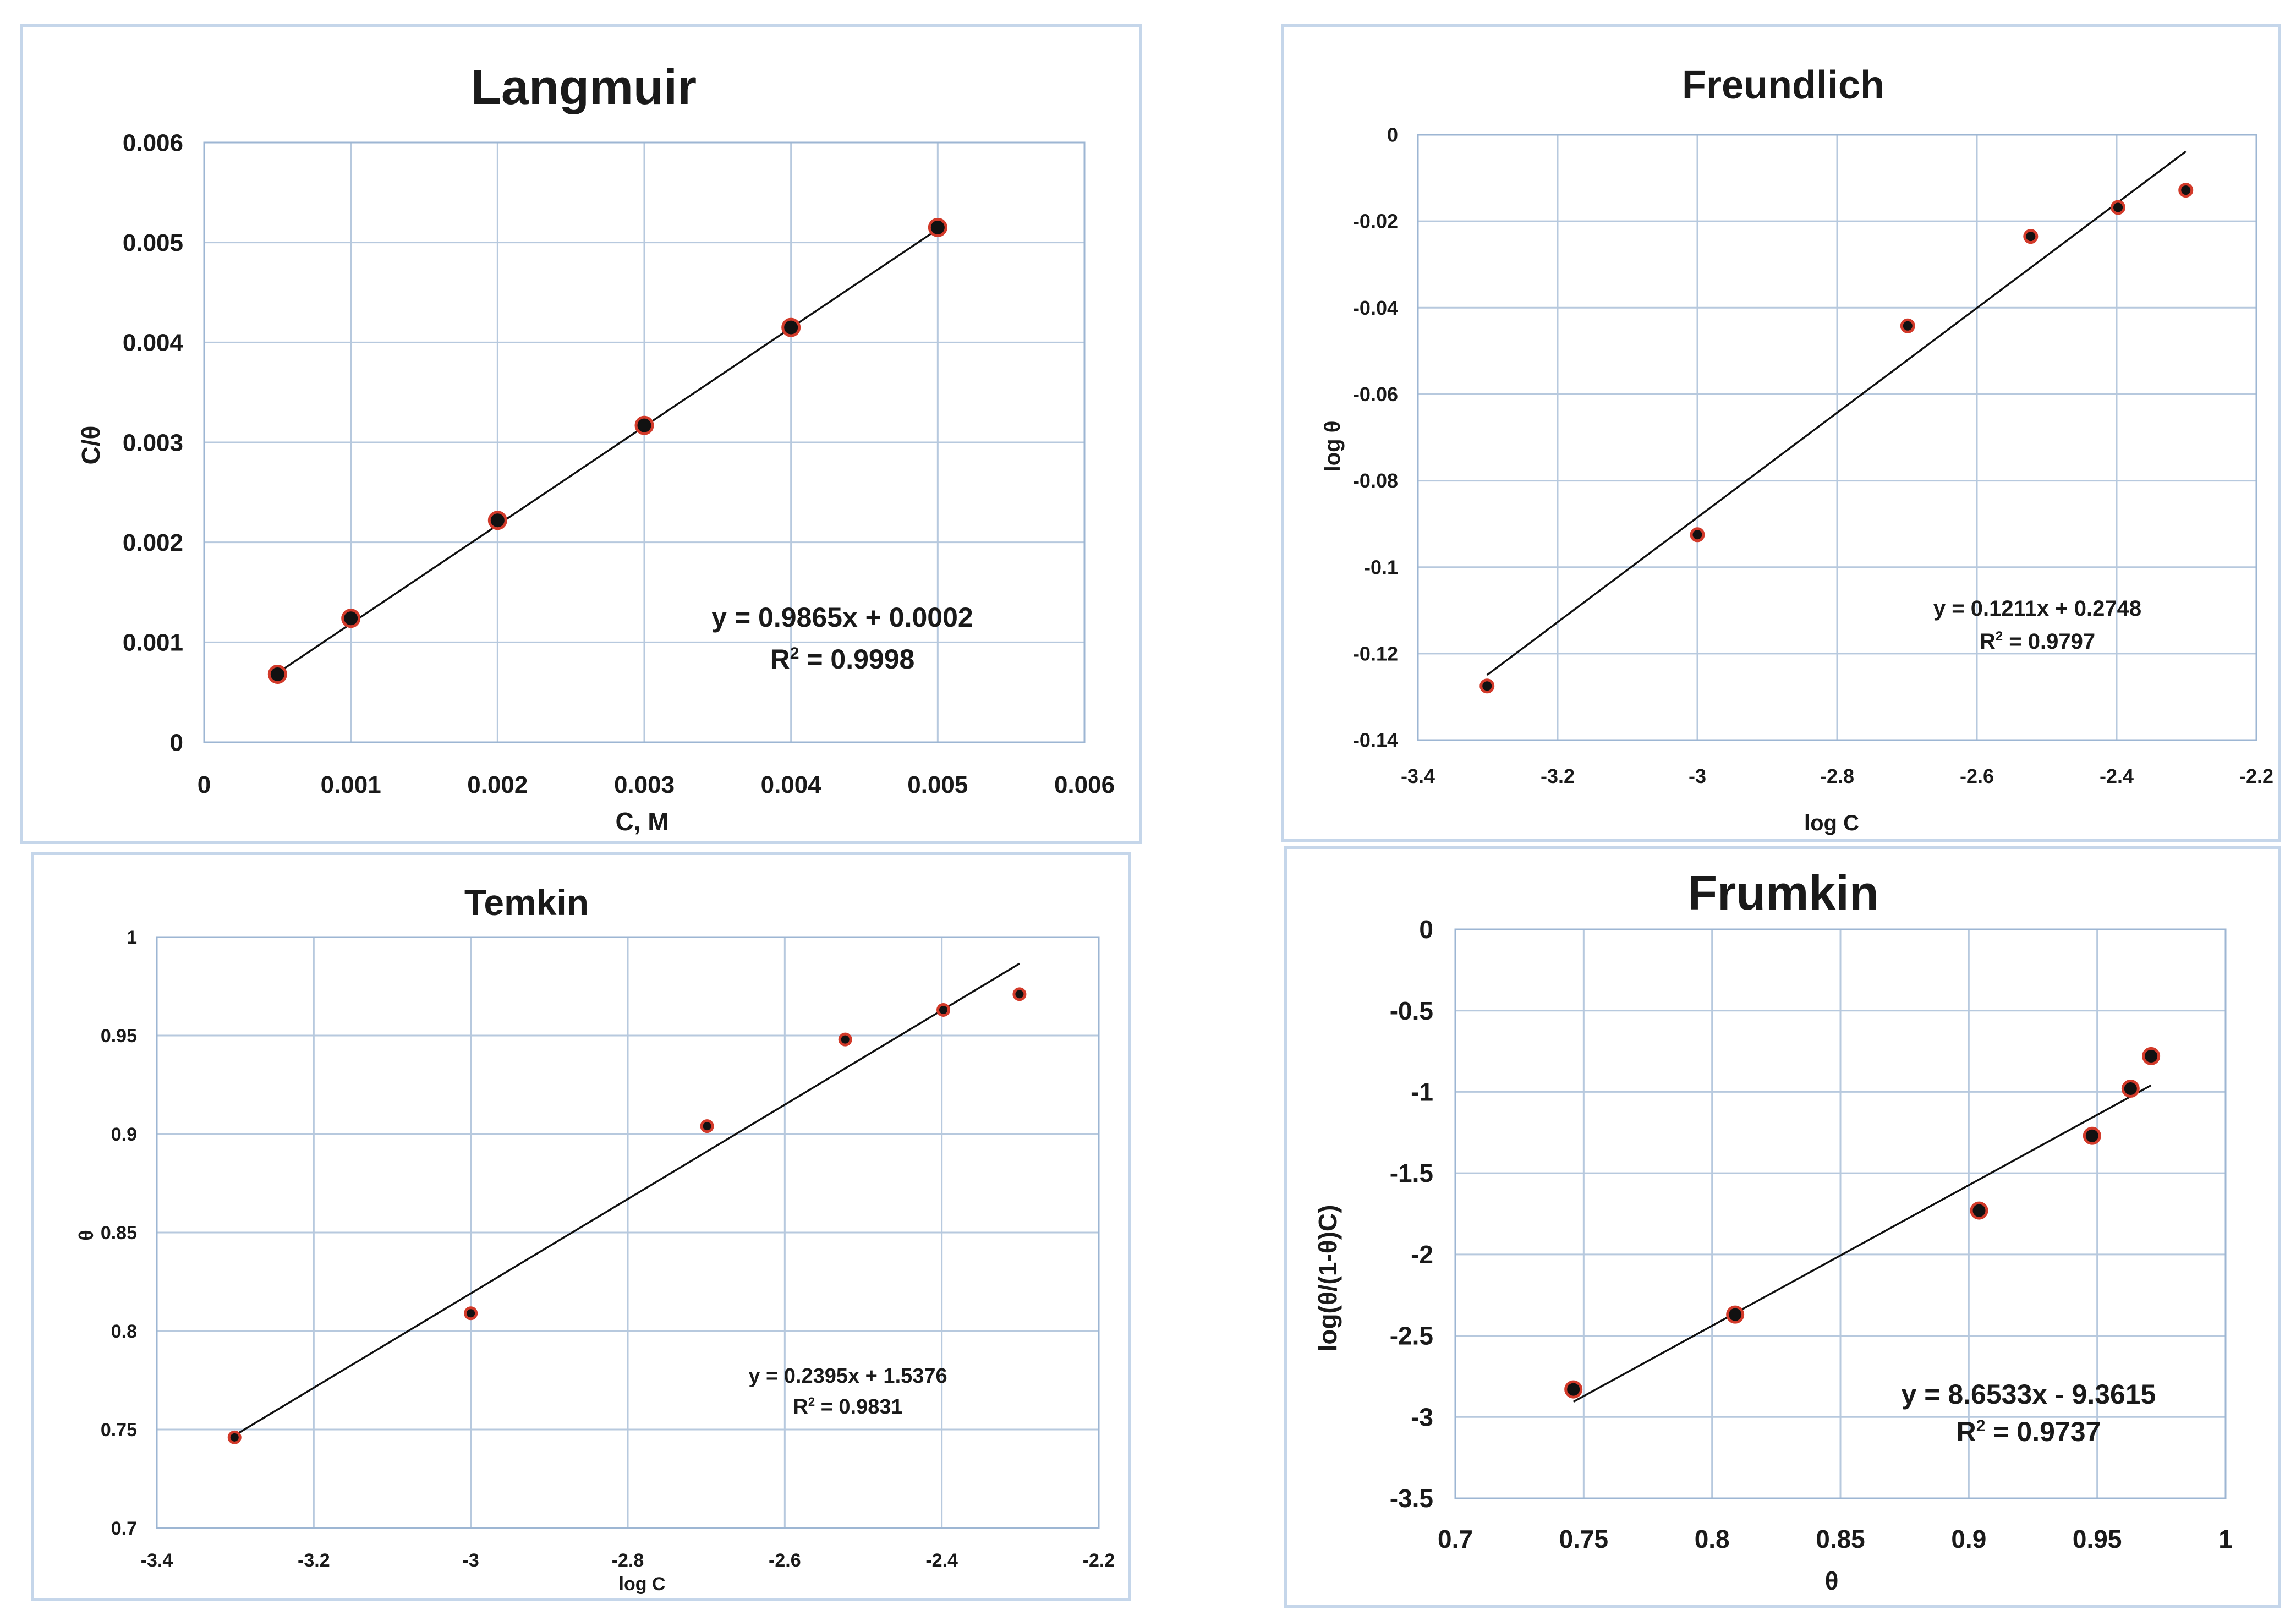 The width and height of the screenshot is (2296, 1621). Describe the element at coordinates (124, 1331) in the screenshot. I see `y-tick-label: 0.8` at that location.